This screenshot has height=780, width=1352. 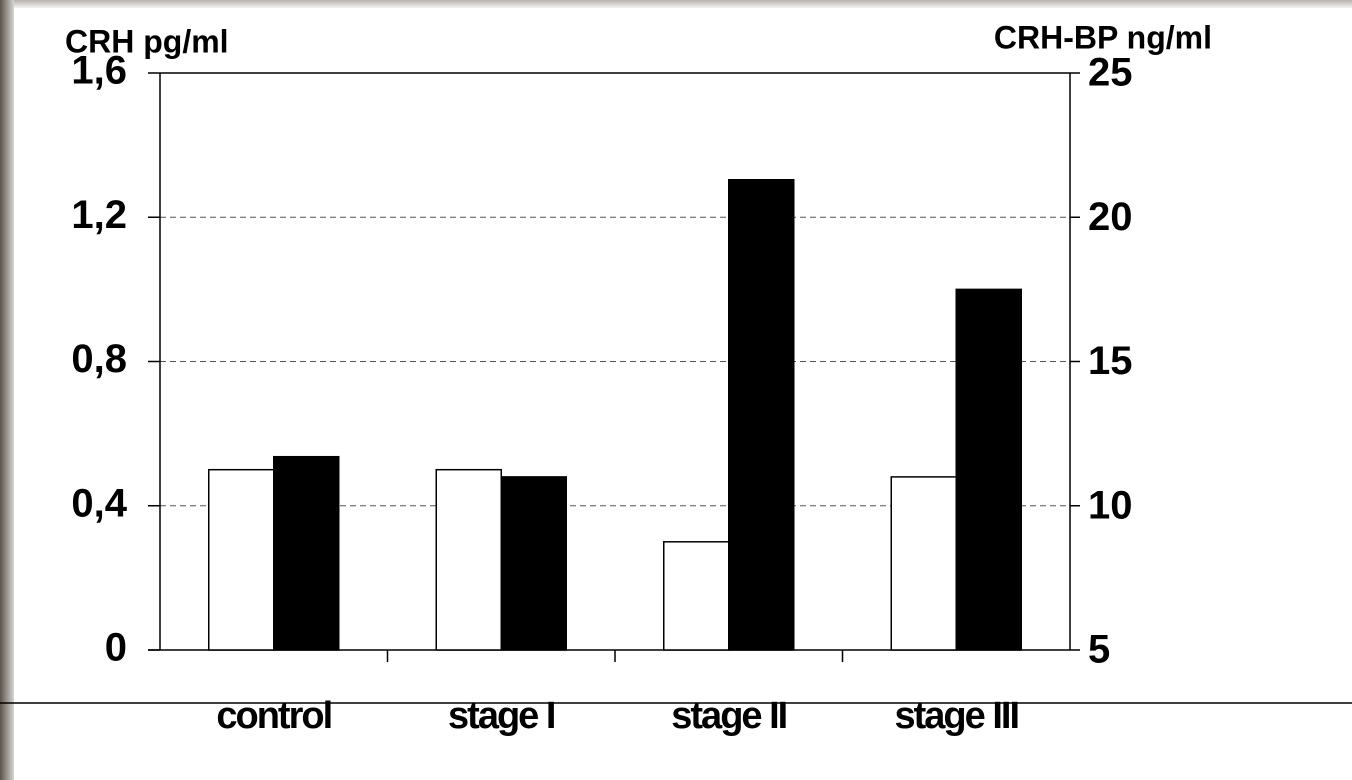 What do you see at coordinates (7, 390) in the screenshot?
I see `left-strip` at bounding box center [7, 390].